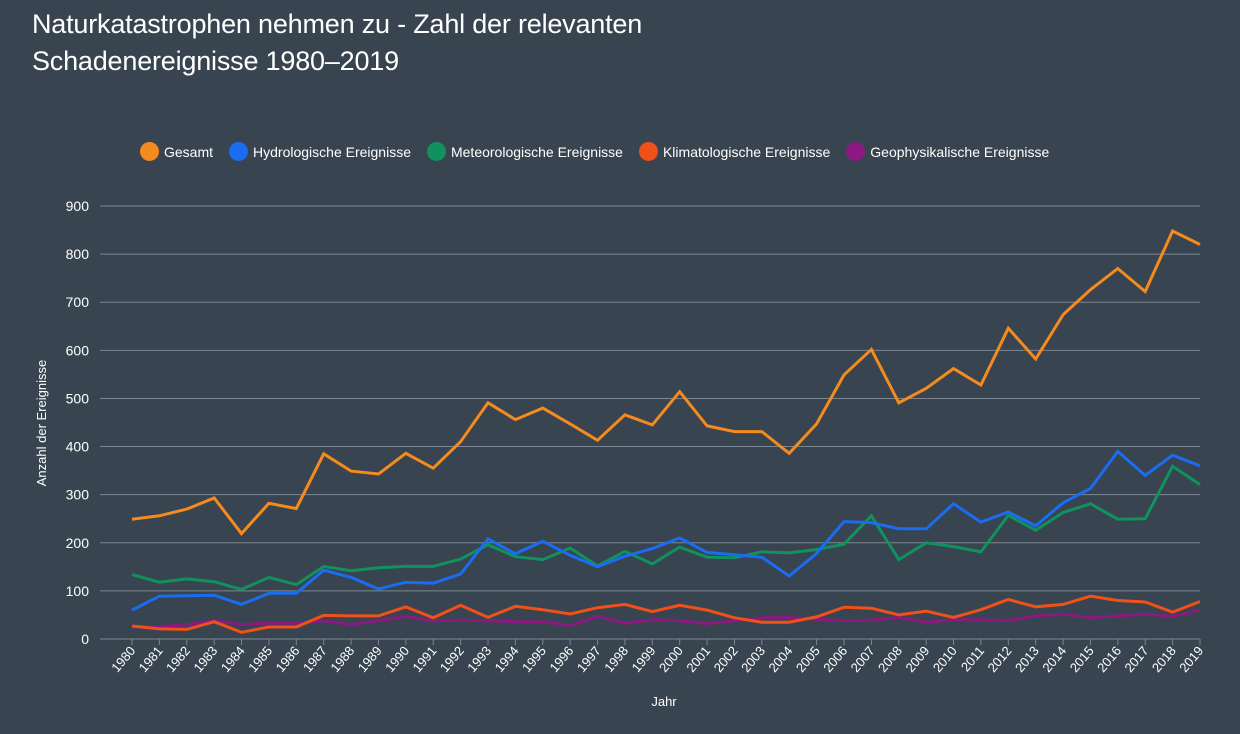 The image size is (1240, 734). Describe the element at coordinates (863, 659) in the screenshot. I see `x-tick-label: 2007` at that location.